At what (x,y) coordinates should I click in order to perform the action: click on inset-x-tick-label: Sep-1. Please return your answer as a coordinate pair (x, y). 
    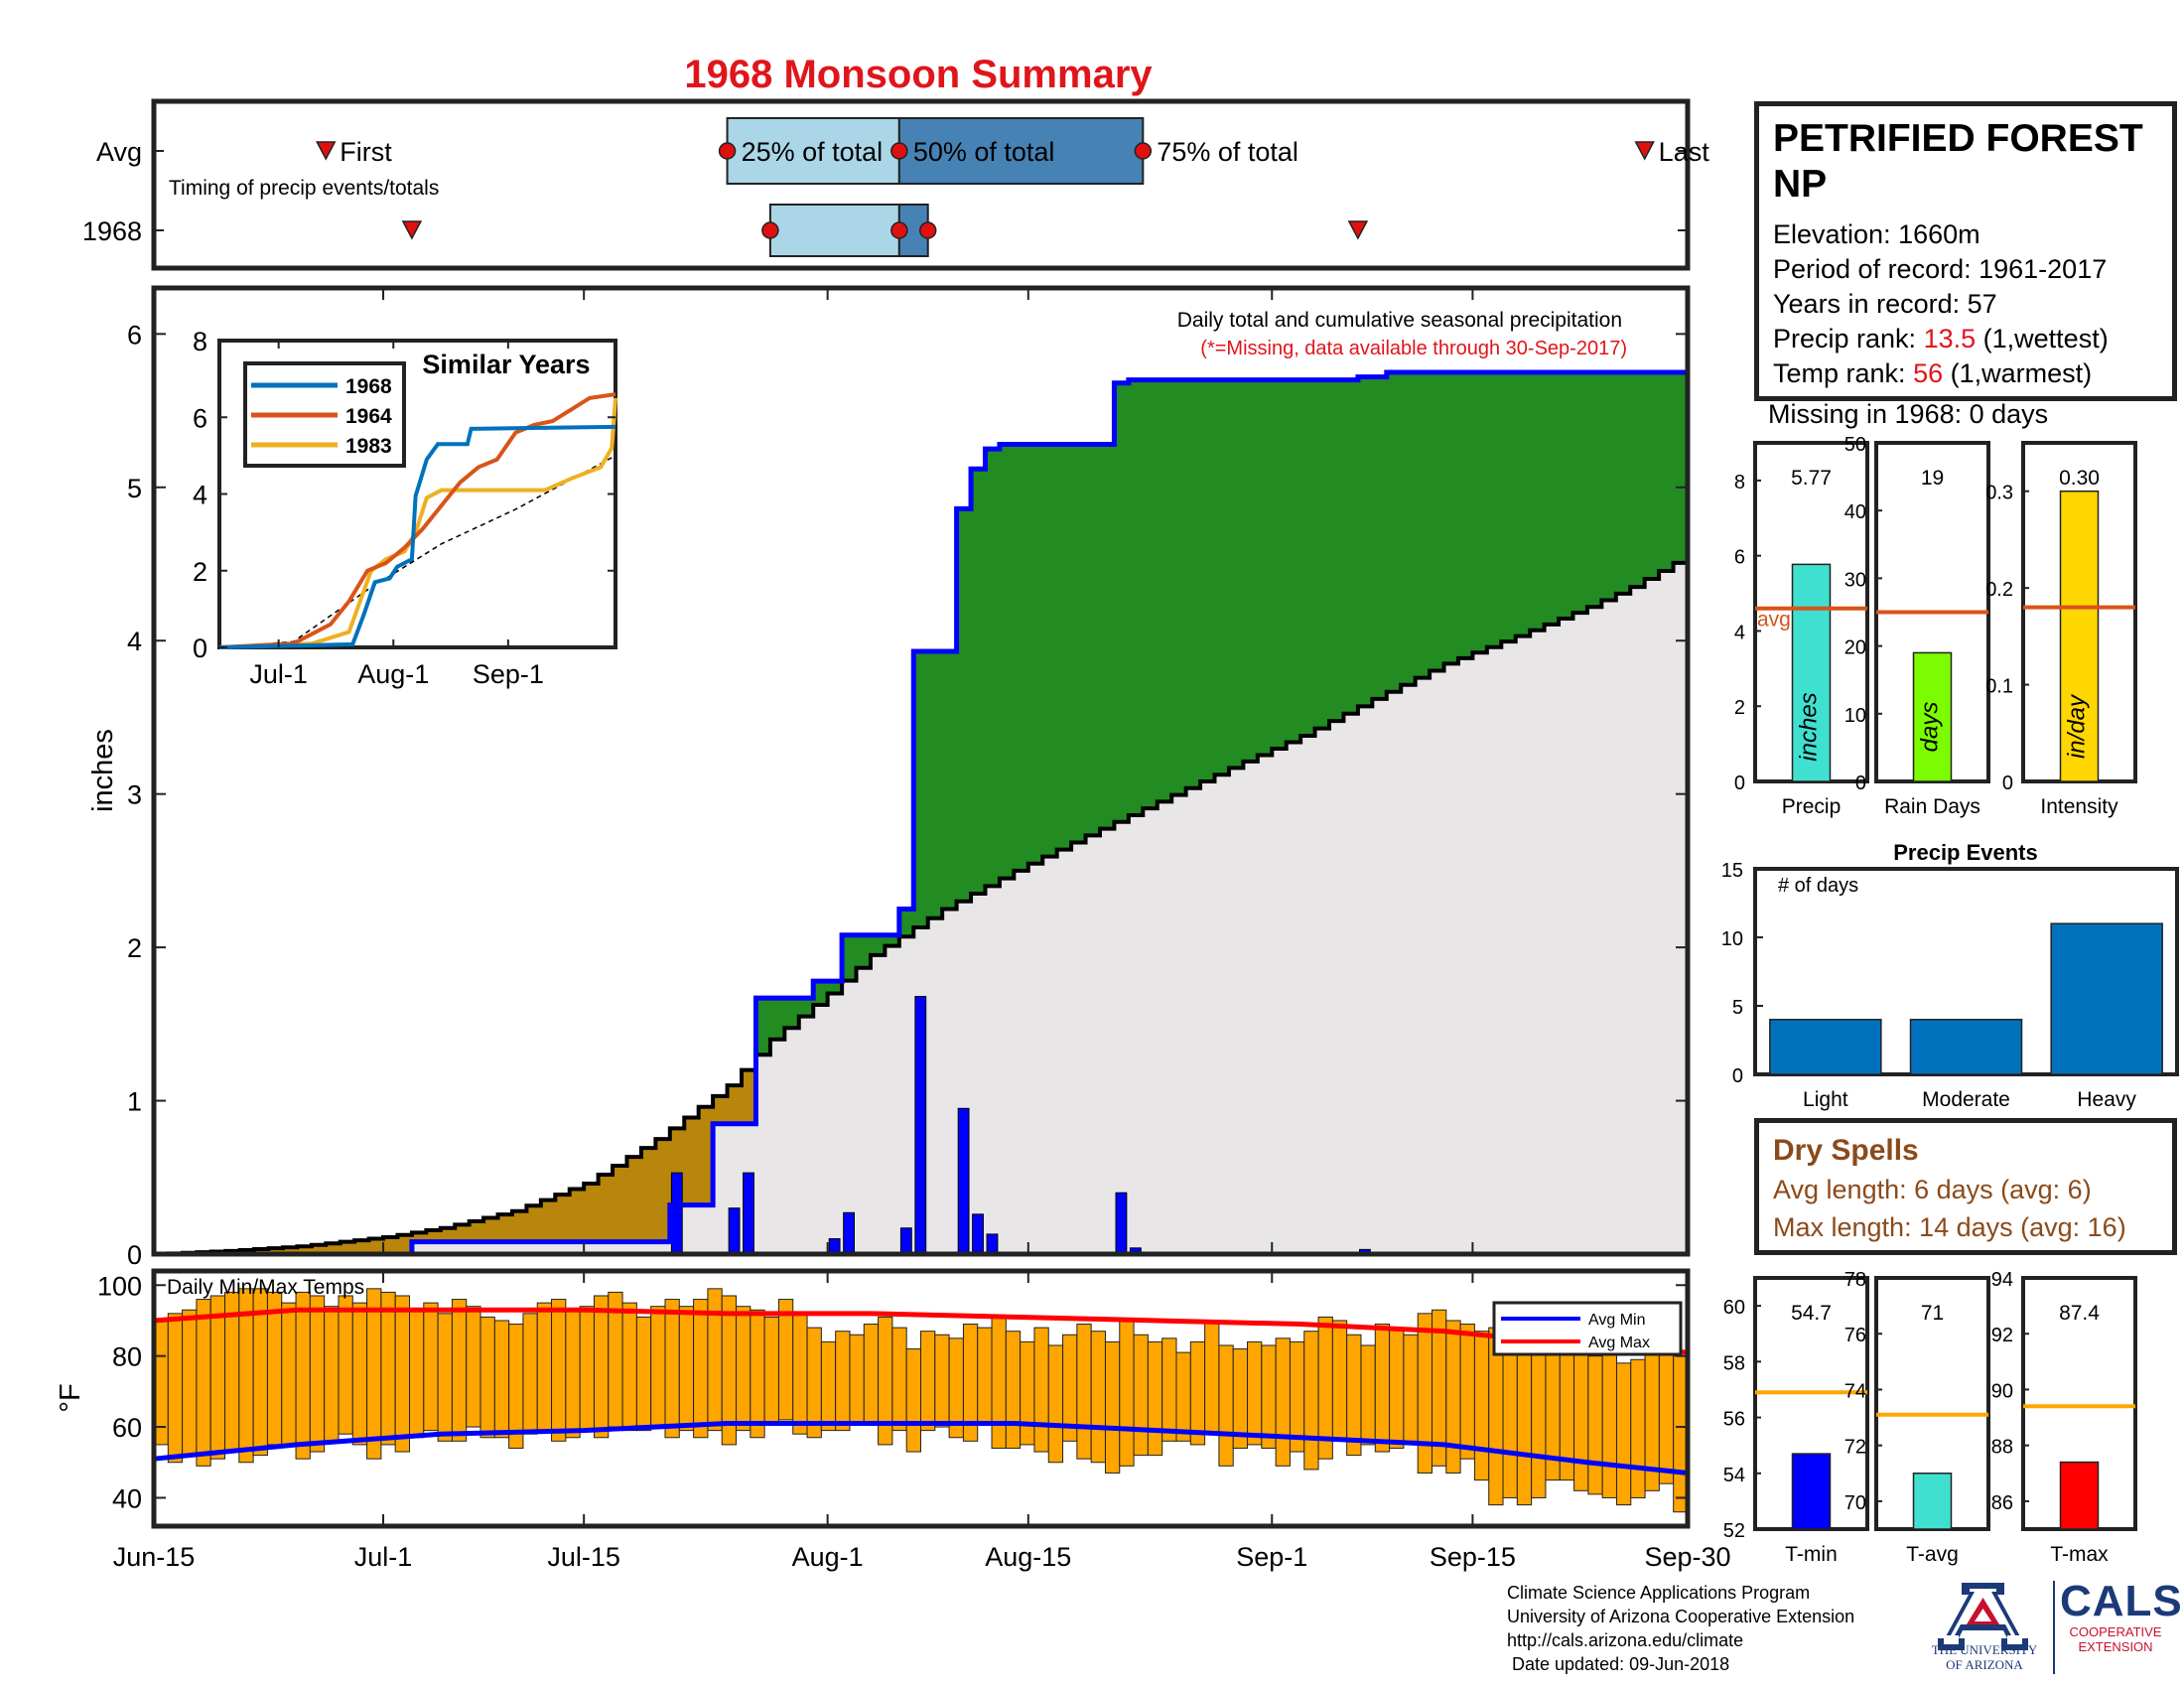
    Looking at the image, I should click on (508, 674).